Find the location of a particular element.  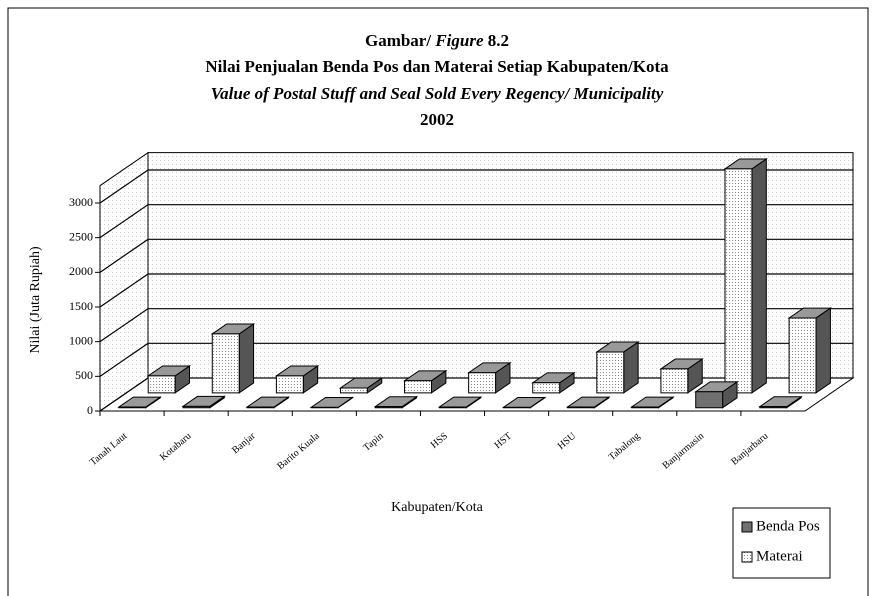

x-tick-label: Tabalong is located at coordinates (624, 447).